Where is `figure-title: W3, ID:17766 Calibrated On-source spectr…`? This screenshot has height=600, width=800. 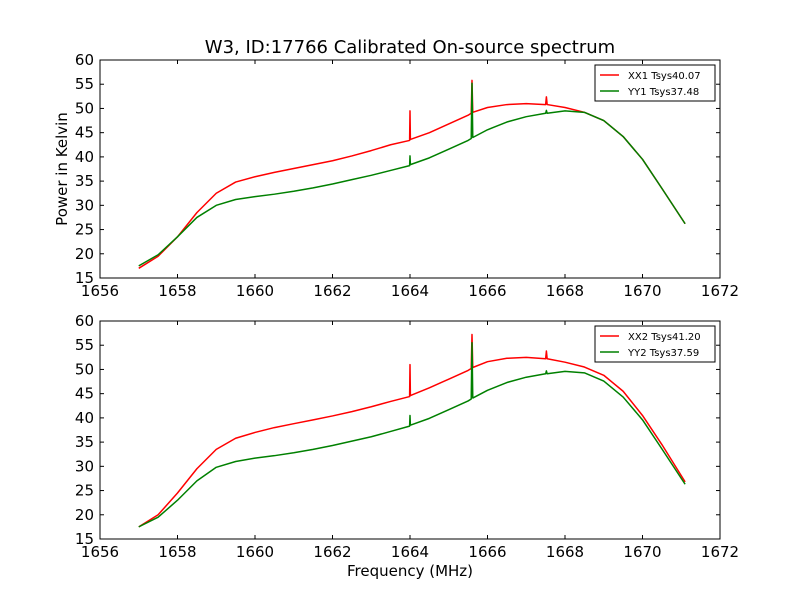 figure-title: W3, ID:17766 Calibrated On-source spectr… is located at coordinates (410, 47).